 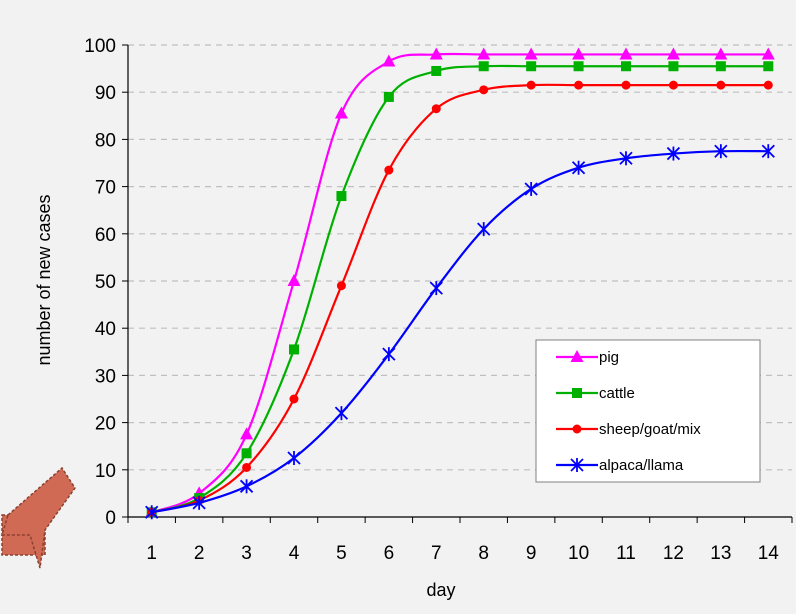 What do you see at coordinates (578, 553) in the screenshot?
I see `x-tick-label: 10` at bounding box center [578, 553].